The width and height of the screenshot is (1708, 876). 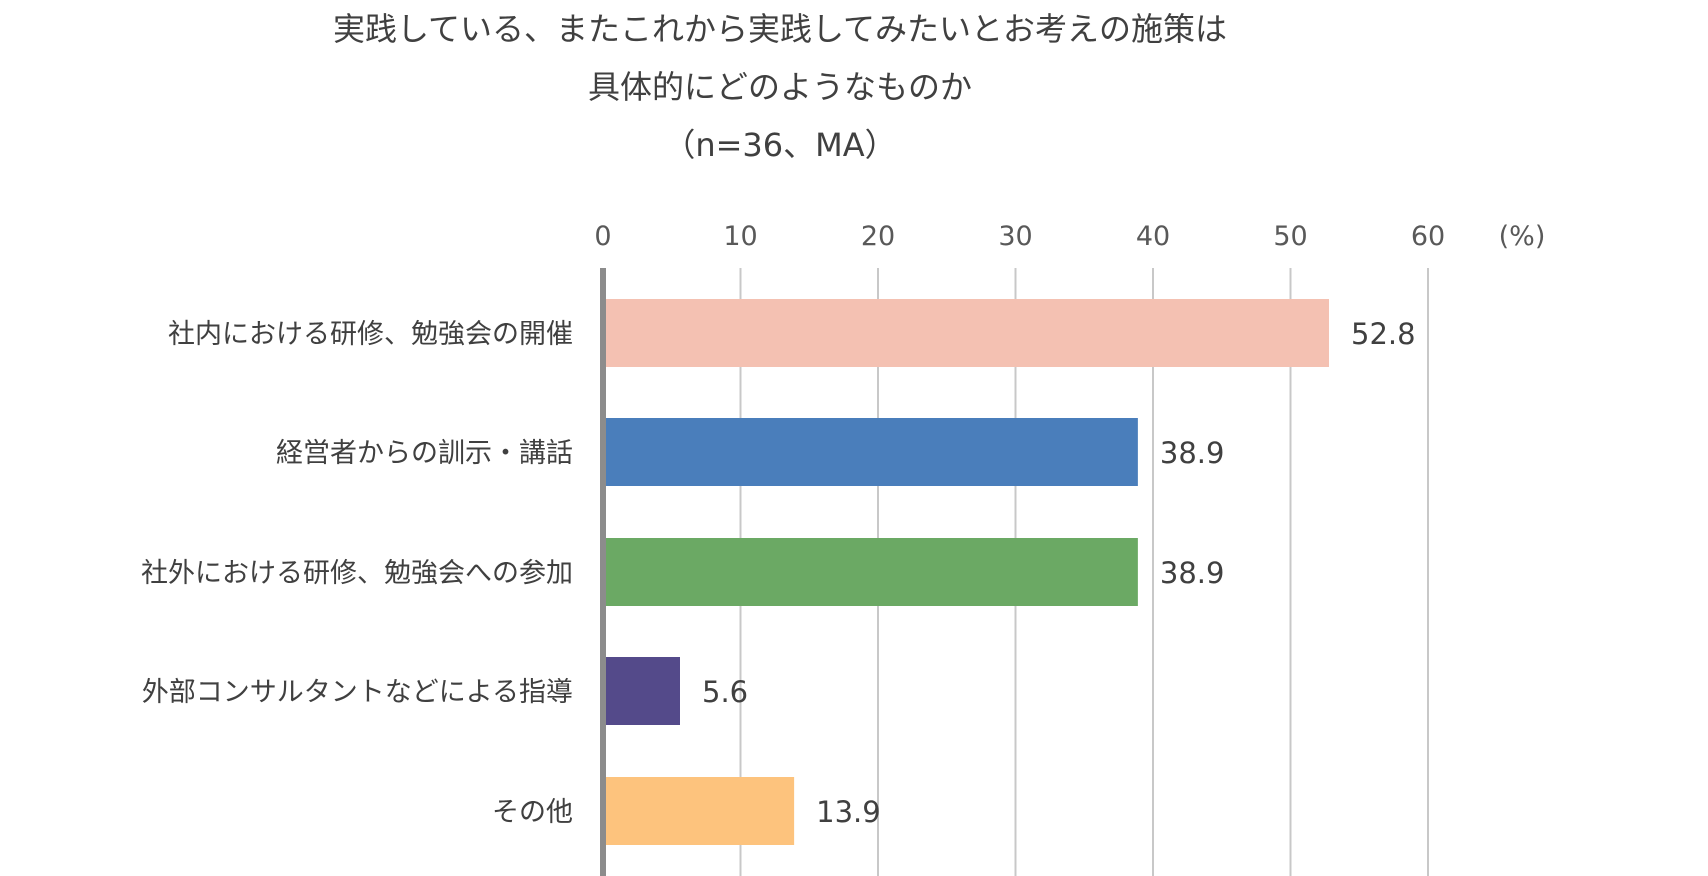 I want to click on x-tick-label-40: 40, so click(x=1153, y=236).